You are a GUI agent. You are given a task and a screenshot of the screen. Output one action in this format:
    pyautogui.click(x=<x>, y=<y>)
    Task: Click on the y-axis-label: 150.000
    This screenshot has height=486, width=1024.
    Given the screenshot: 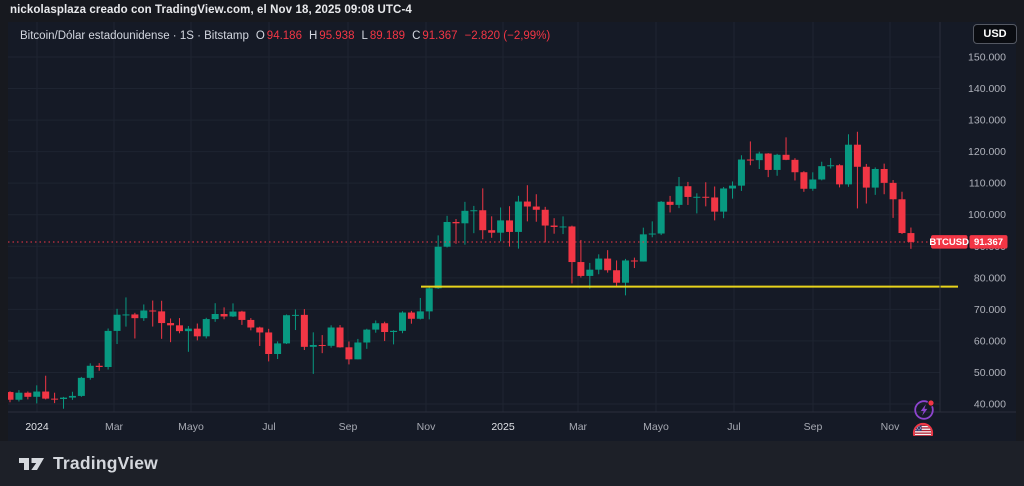 What is the action you would take?
    pyautogui.click(x=987, y=58)
    